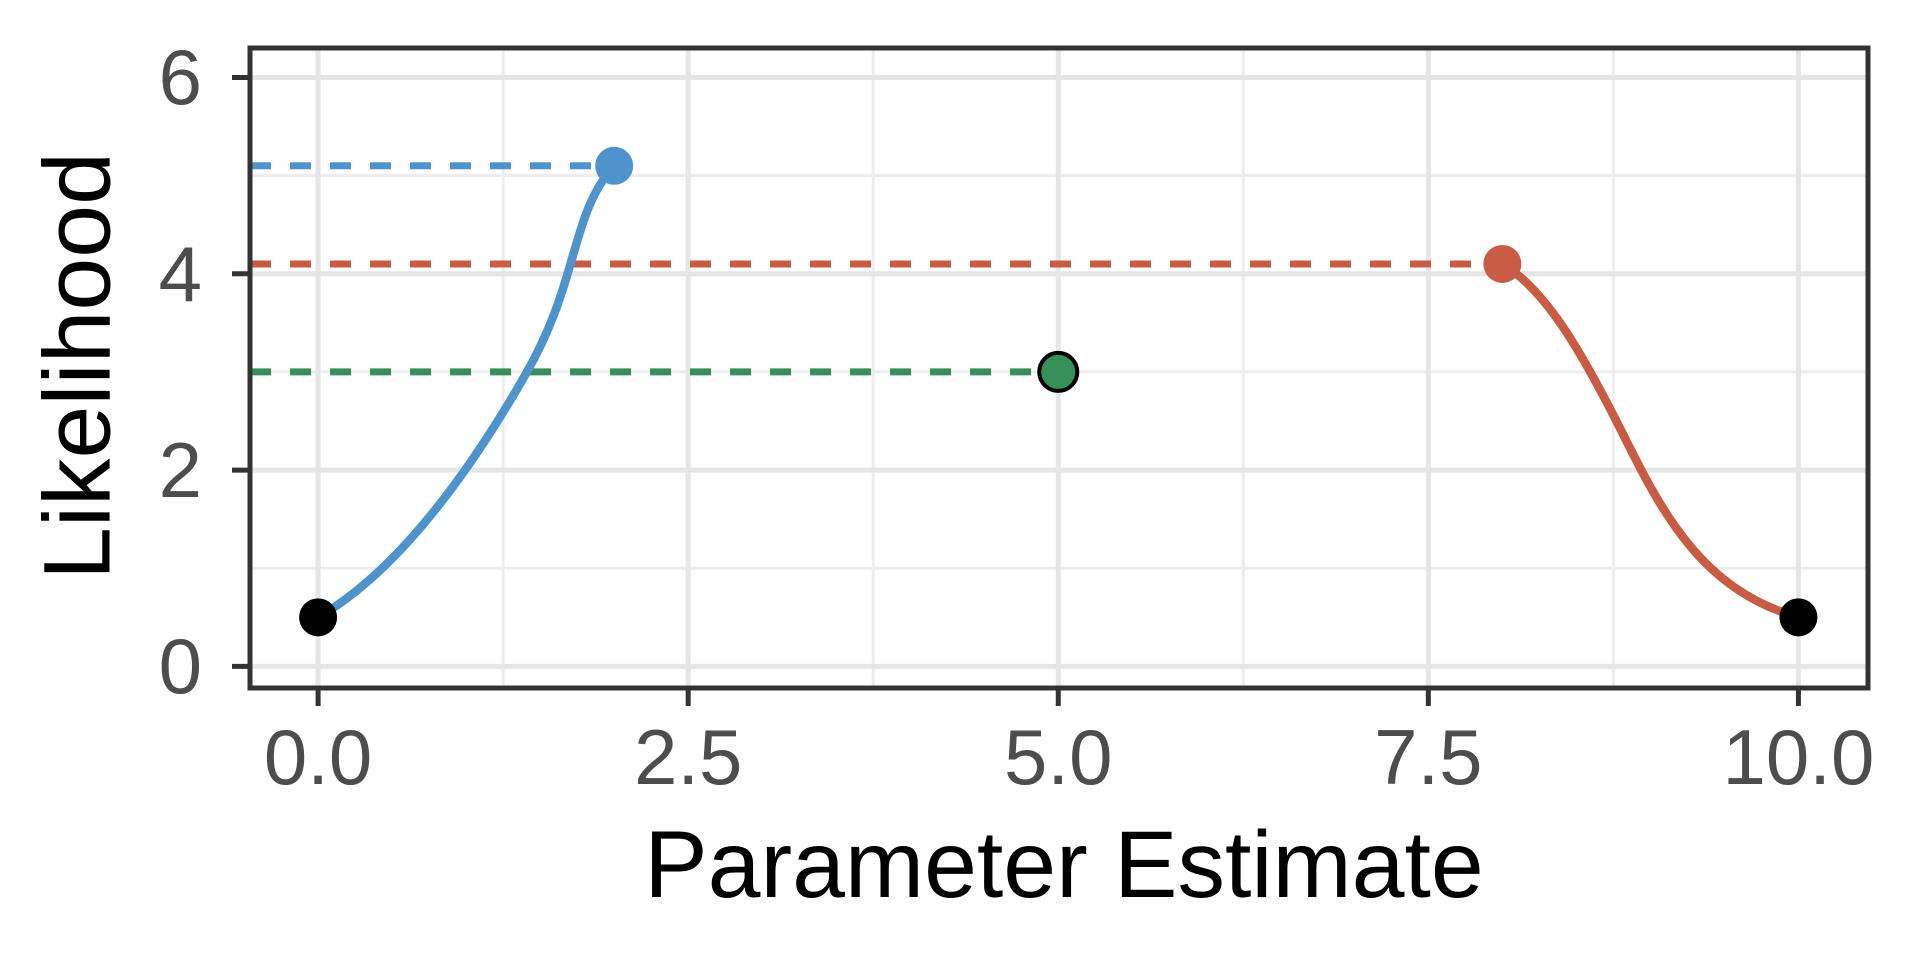  What do you see at coordinates (180, 77) in the screenshot?
I see `y-tick-label: 6` at bounding box center [180, 77].